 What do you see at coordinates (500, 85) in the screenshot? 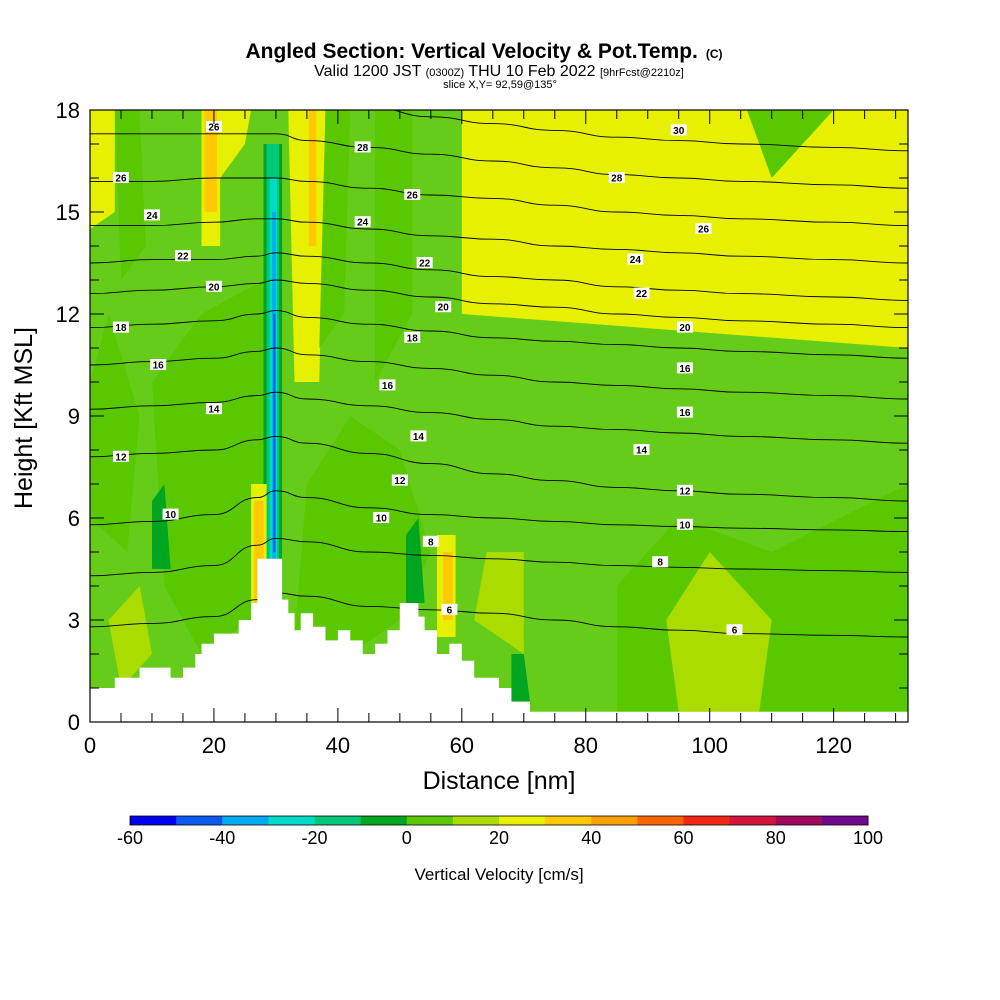
I see `slice-label: slice X,Y= 92,59@135°` at bounding box center [500, 85].